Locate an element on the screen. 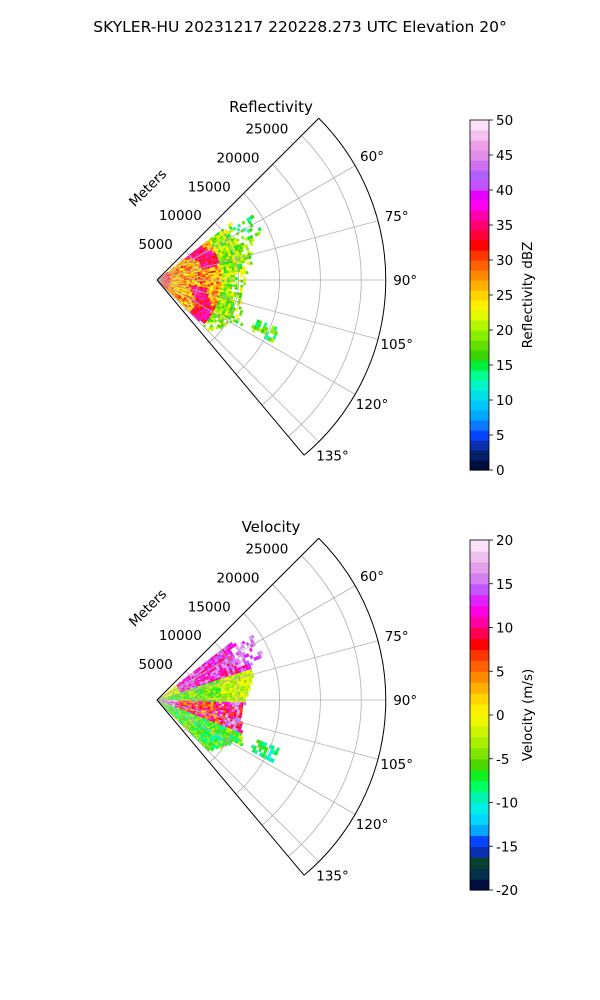  reflectivity-data-field is located at coordinates (218, 279).